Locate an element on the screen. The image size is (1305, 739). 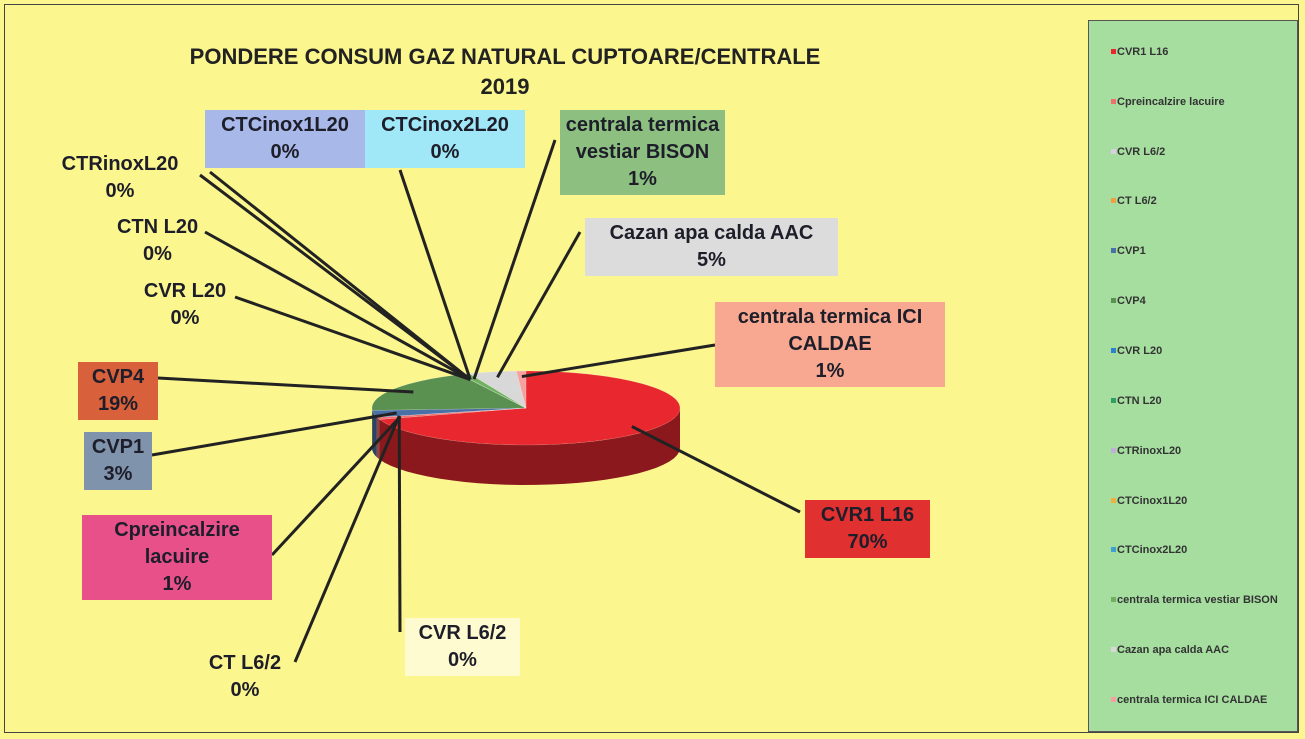
label-name: CT L6/2 is located at coordinates (245, 663).